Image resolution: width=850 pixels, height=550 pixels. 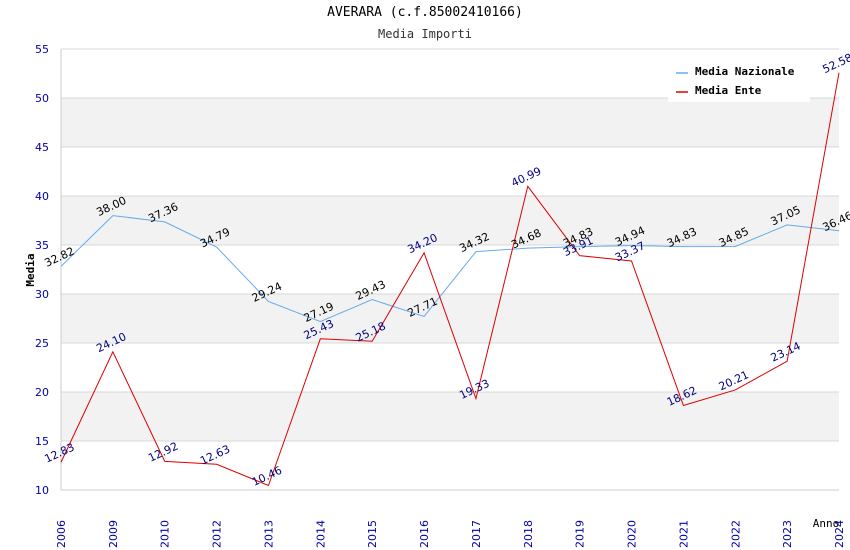 I want to click on legend-box, so click(x=739, y=80).